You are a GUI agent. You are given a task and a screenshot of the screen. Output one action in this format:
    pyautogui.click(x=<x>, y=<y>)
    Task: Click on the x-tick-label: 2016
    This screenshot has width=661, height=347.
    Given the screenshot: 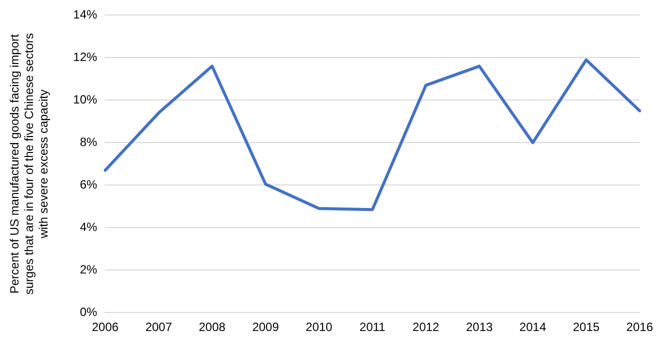 What is the action you would take?
    pyautogui.click(x=640, y=327)
    